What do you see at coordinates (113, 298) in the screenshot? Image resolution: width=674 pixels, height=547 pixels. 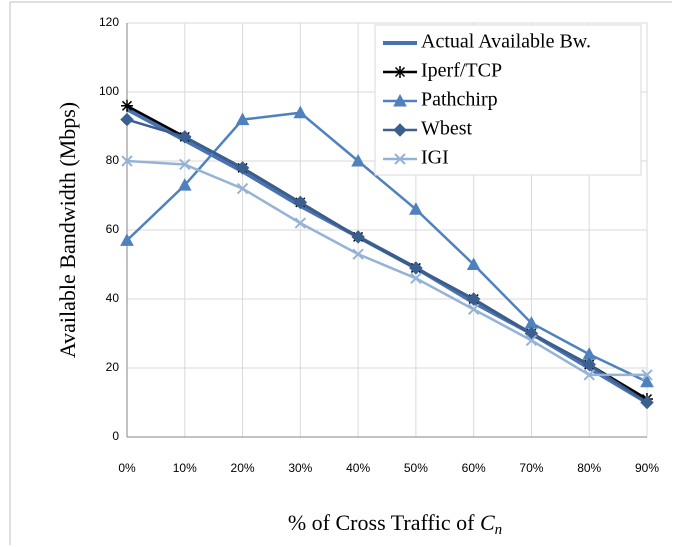 I see `y-tick-label: 40` at bounding box center [113, 298].